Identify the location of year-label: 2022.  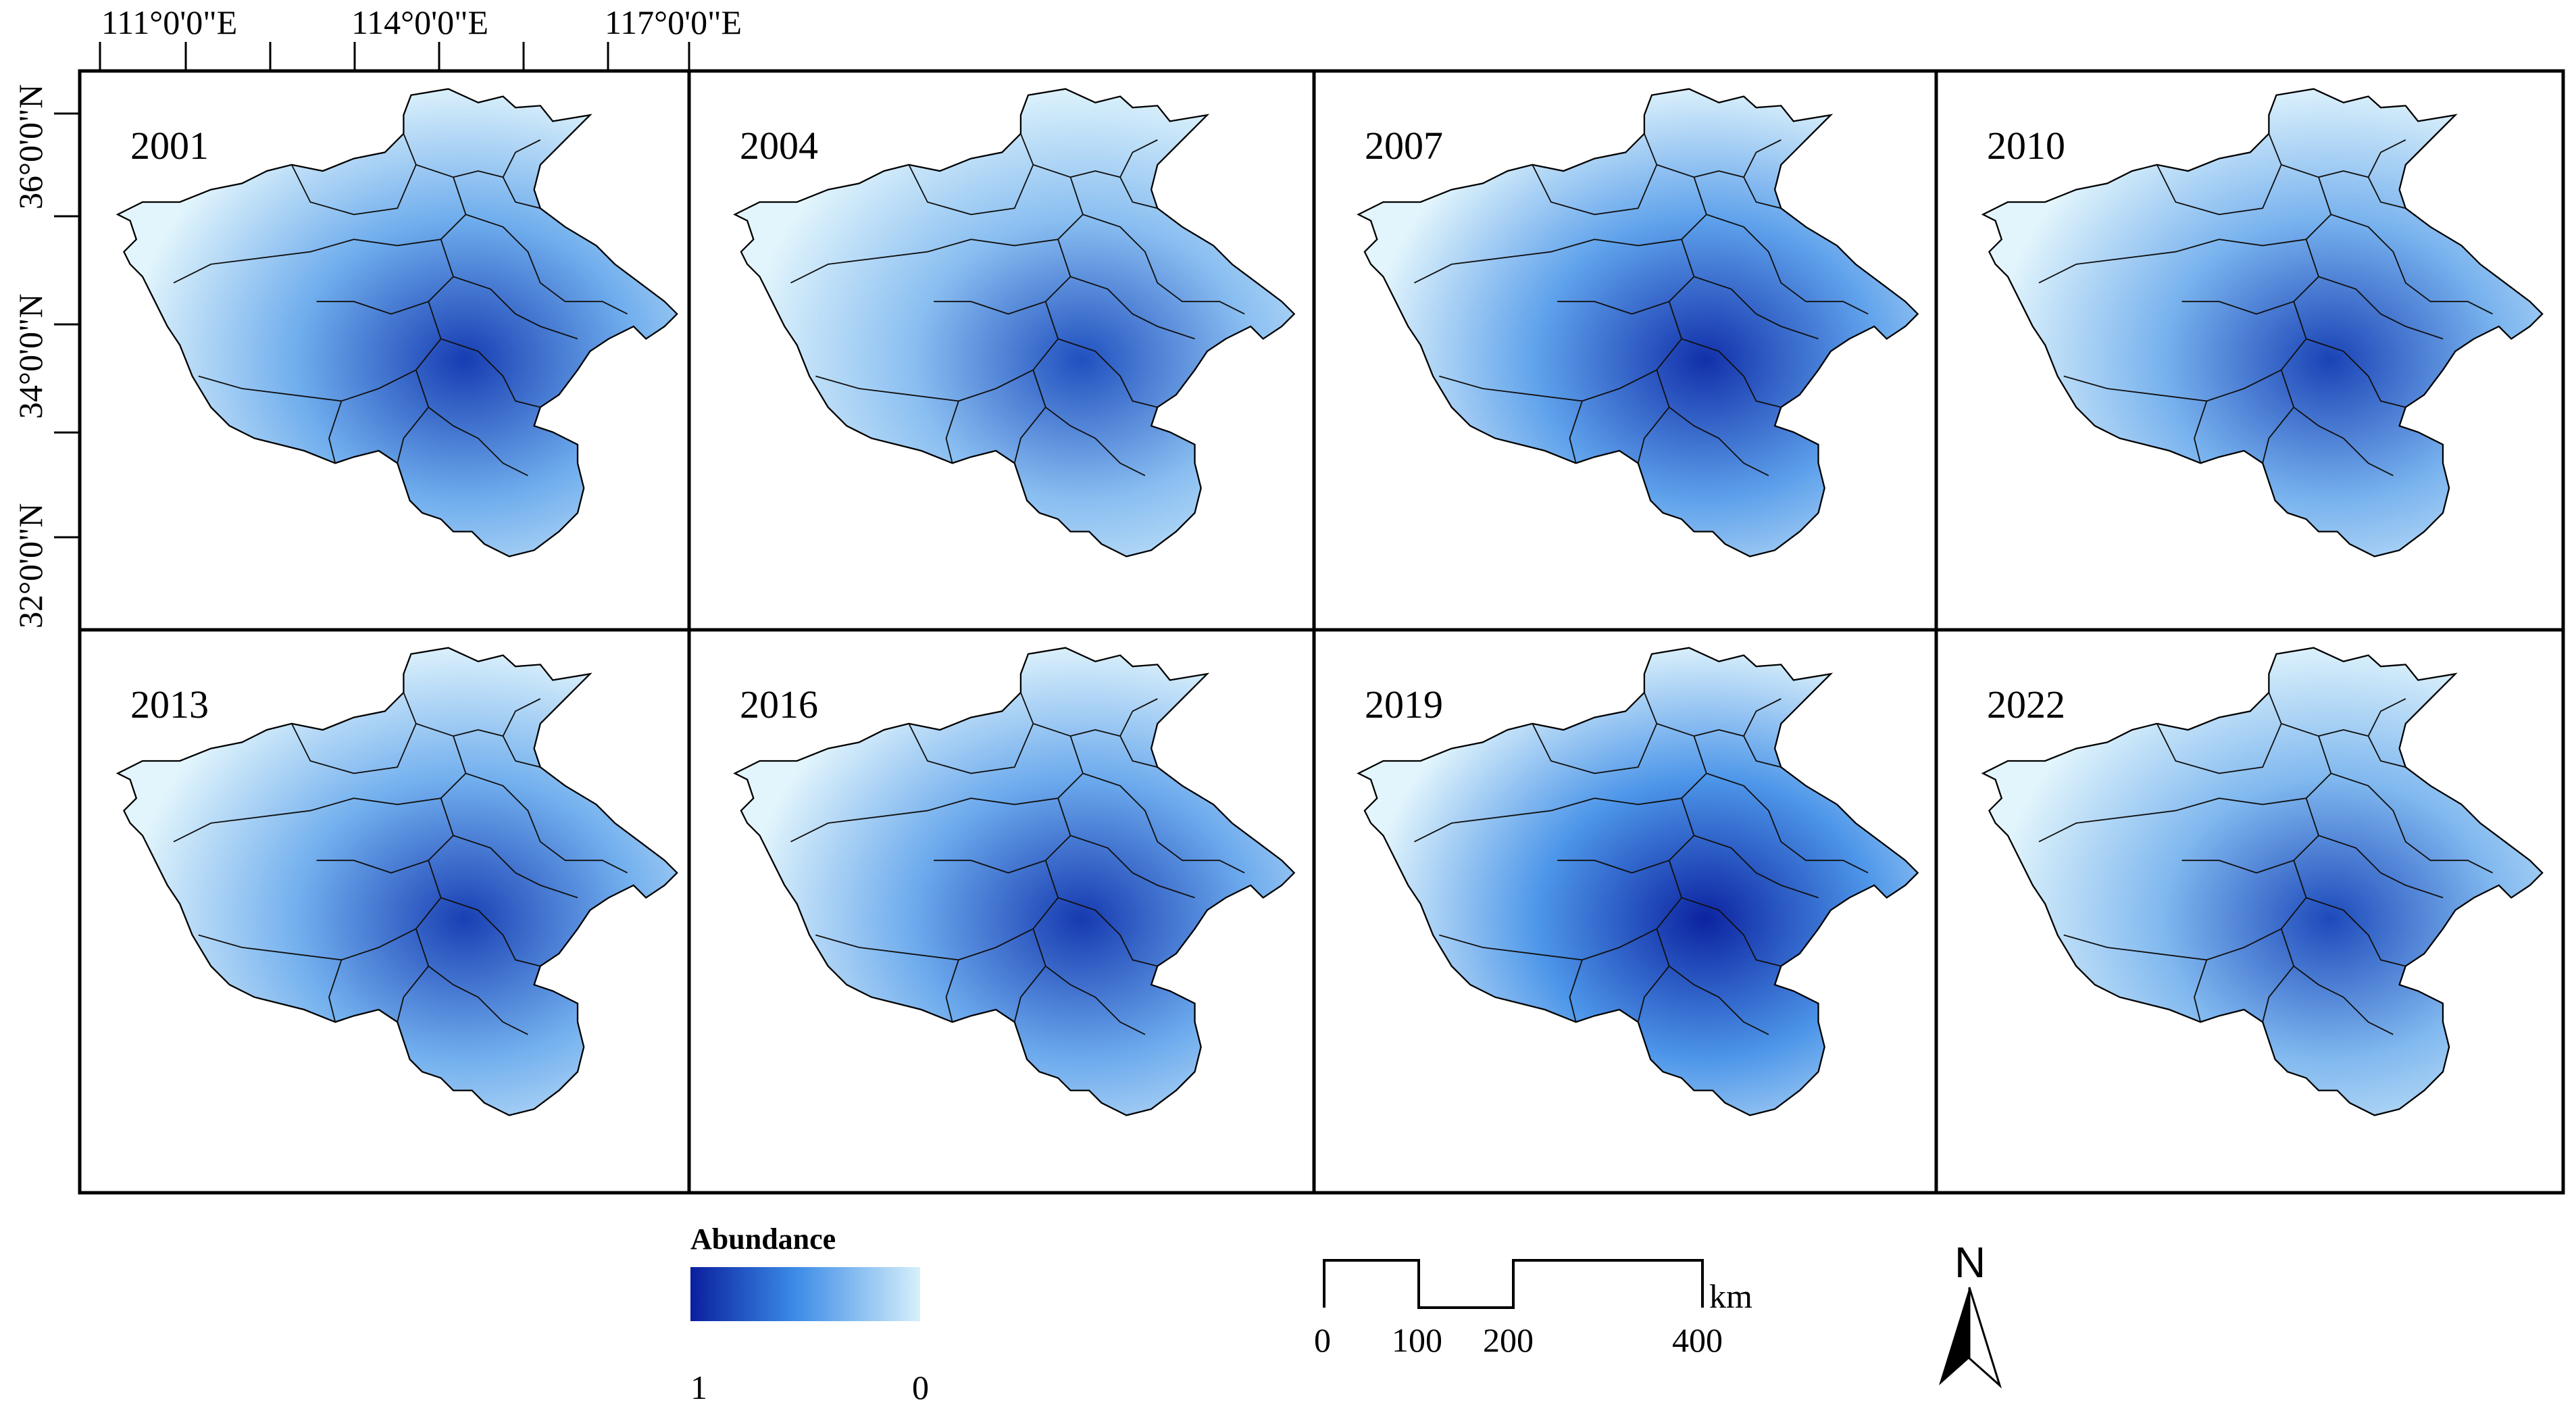
(2026, 704).